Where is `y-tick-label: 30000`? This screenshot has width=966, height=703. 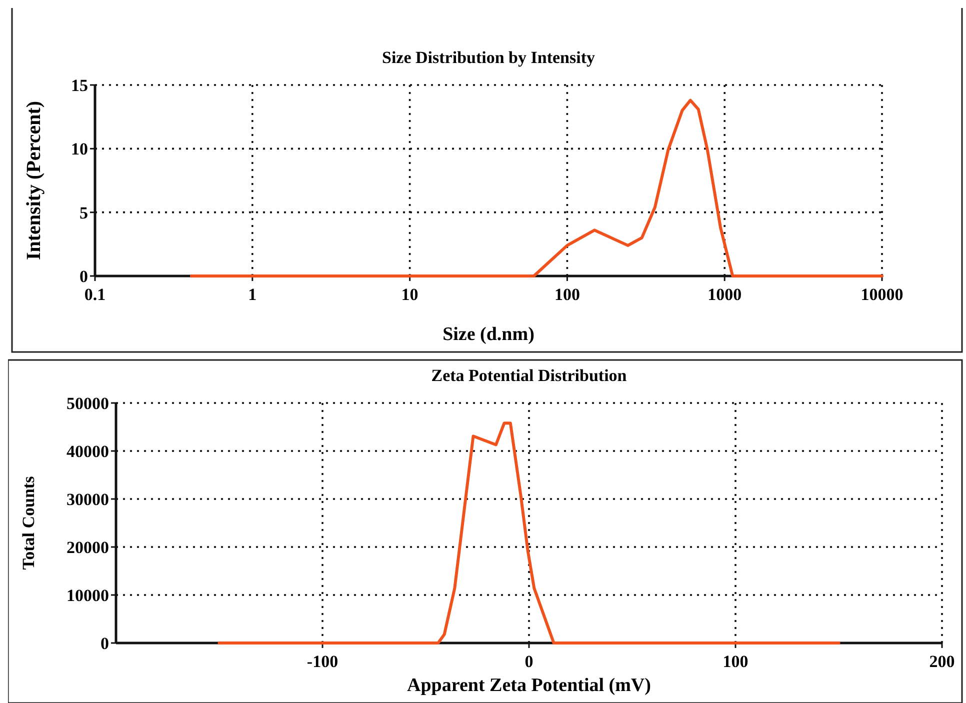
y-tick-label: 30000 is located at coordinates (87, 499).